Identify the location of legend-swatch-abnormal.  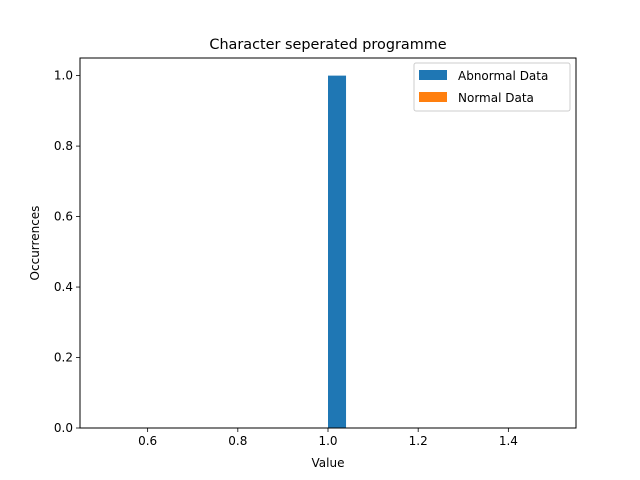
(433, 75).